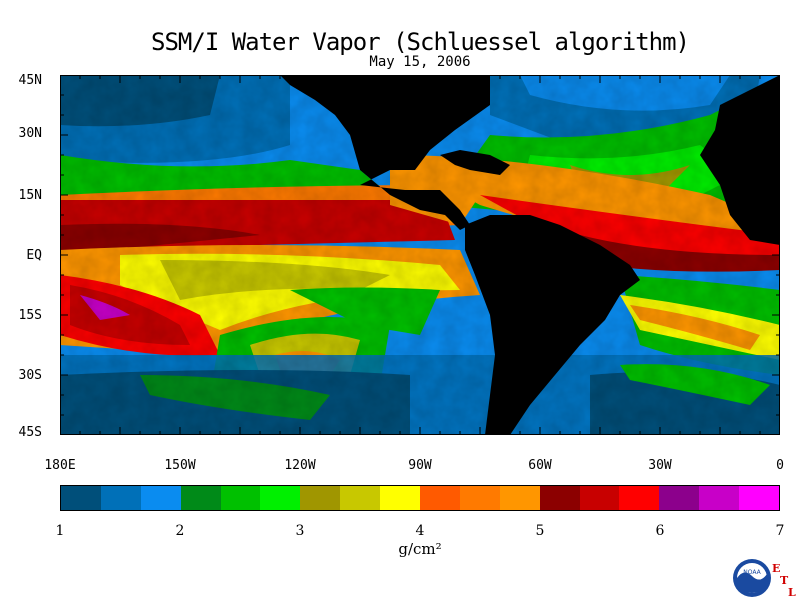  Describe the element at coordinates (780, 531) in the screenshot. I see `colorbar-tick-label: 7` at that location.